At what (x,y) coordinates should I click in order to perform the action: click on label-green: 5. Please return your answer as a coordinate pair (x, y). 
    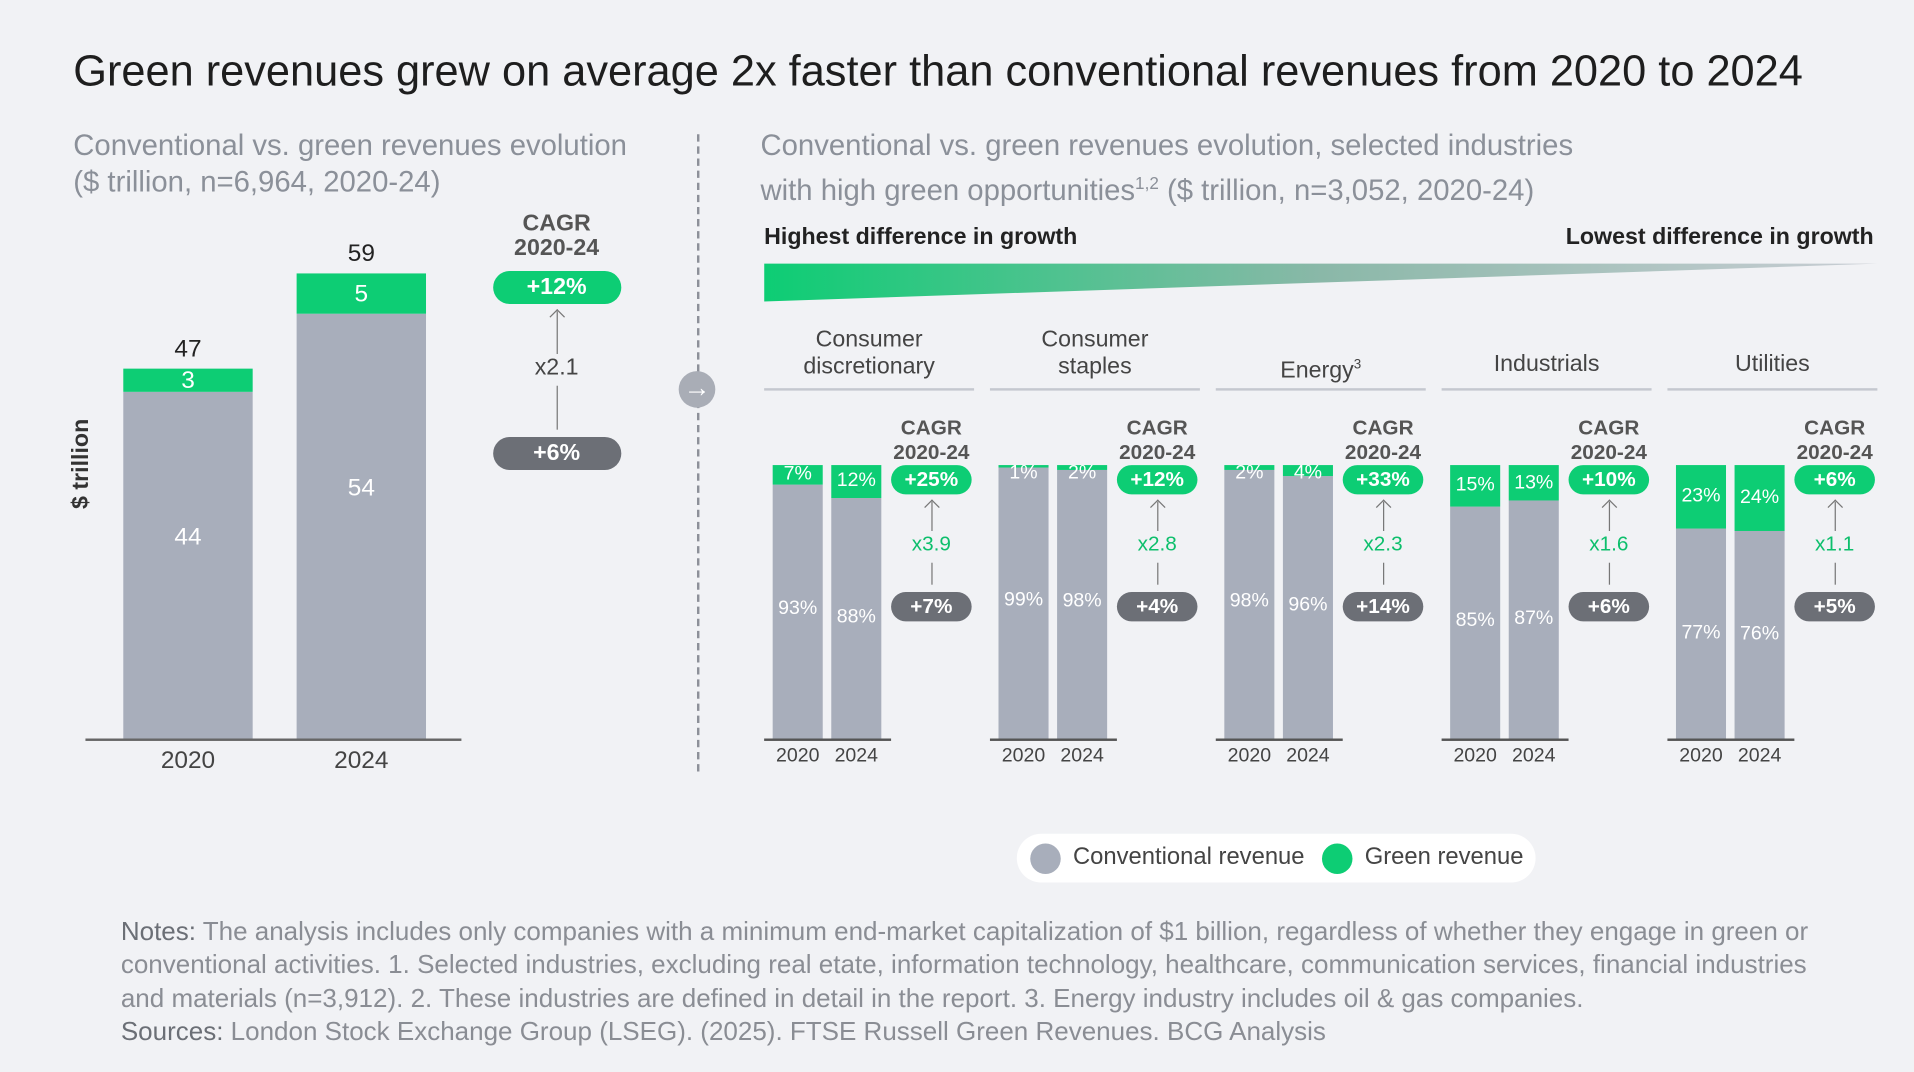
    Looking at the image, I should click on (361, 294).